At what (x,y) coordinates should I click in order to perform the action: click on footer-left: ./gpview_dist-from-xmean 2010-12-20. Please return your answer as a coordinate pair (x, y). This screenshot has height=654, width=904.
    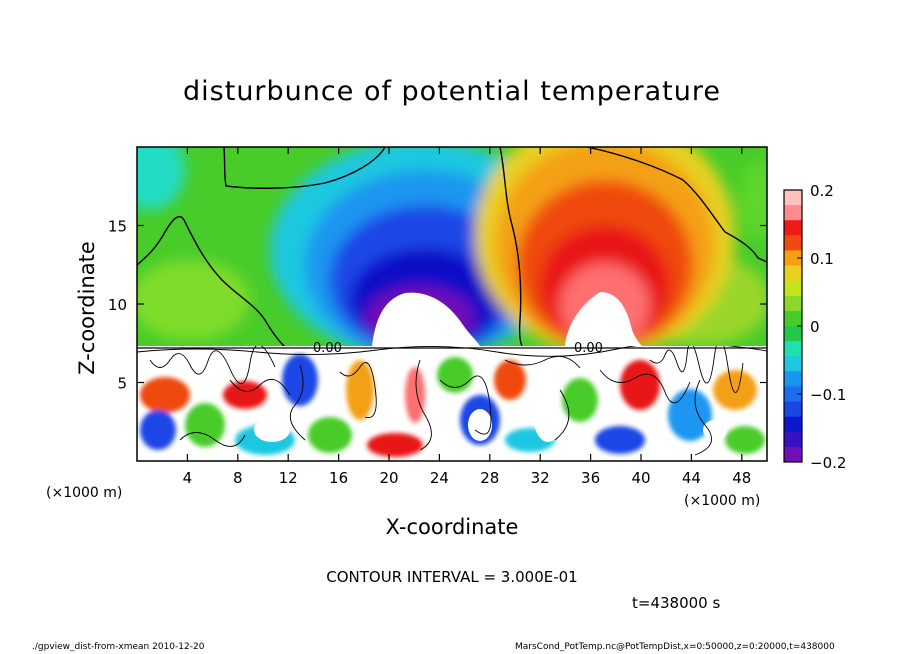
    Looking at the image, I should click on (118, 647).